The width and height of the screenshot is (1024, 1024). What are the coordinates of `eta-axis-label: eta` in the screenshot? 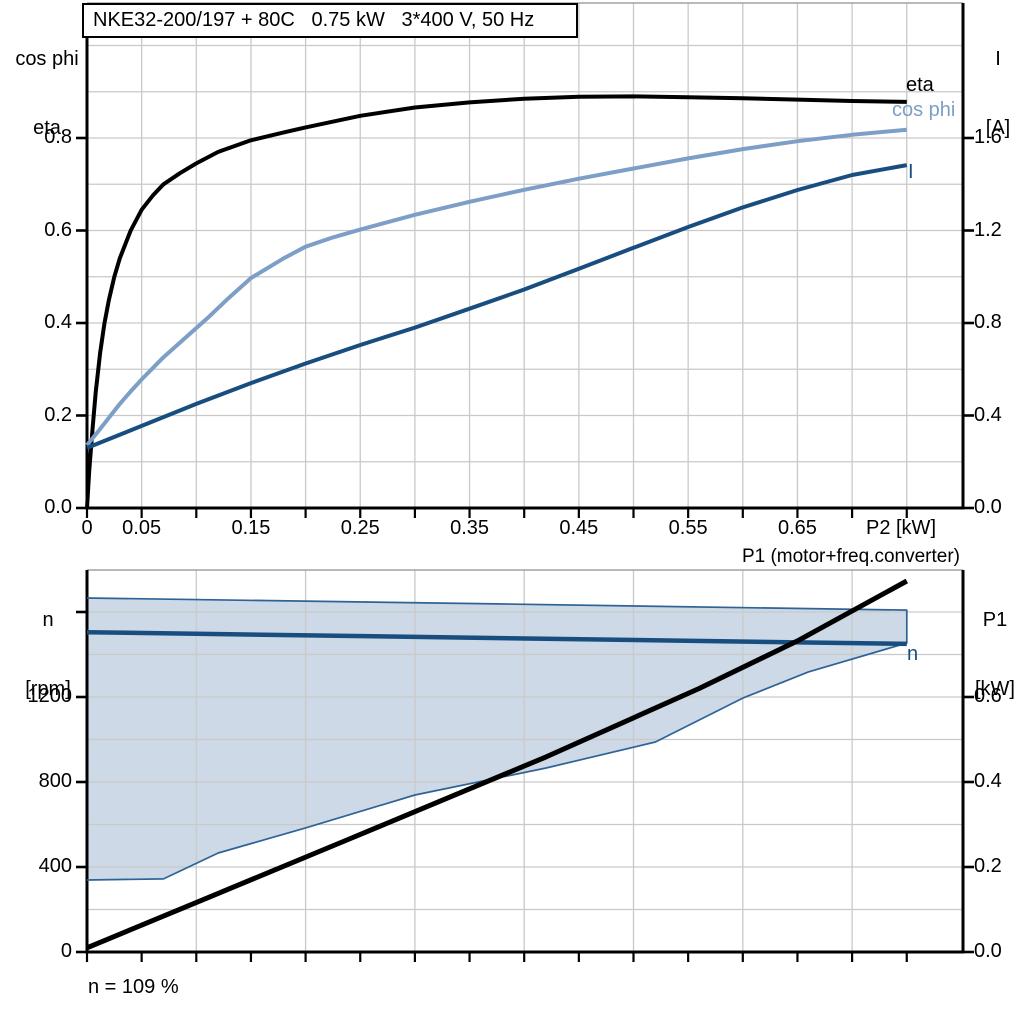 It's located at (47, 128).